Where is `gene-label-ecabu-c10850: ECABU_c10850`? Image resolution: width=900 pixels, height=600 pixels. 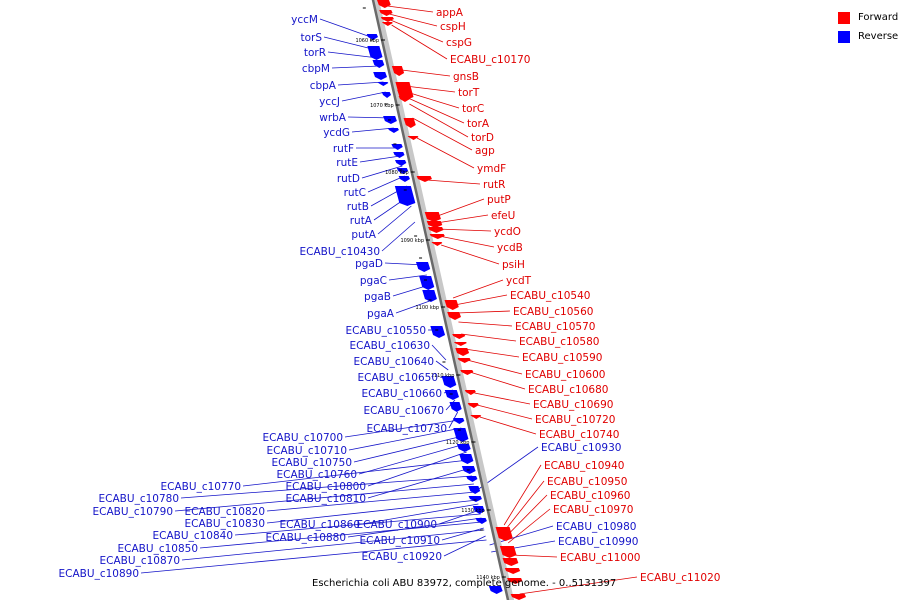
gene-label-ecabu-c10850: ECABU_c10850 is located at coordinates (158, 549).